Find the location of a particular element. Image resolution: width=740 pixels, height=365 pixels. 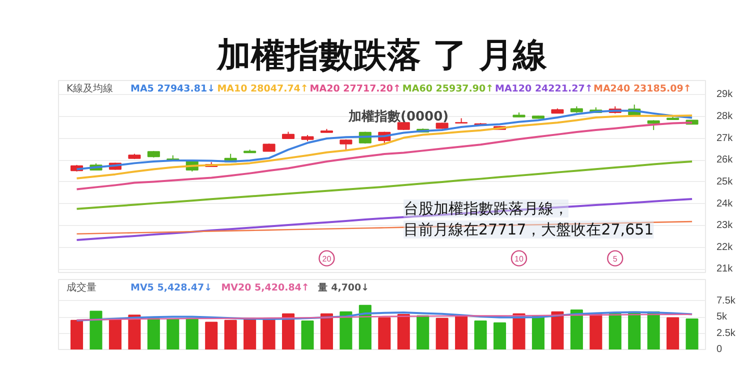

annotation: 目前月線在27717，大盤收在27,651 is located at coordinates (529, 229).